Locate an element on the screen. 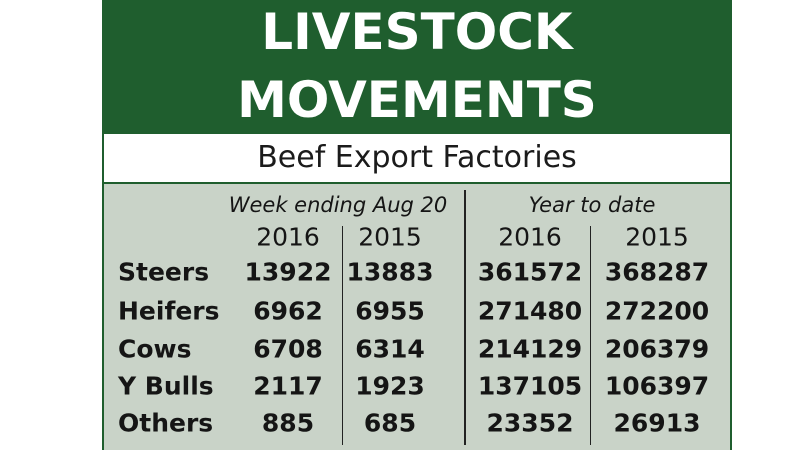 Image resolution: width=800 pixels, height=450 pixels. subtitle: Beef Export Factories is located at coordinates (417, 159).